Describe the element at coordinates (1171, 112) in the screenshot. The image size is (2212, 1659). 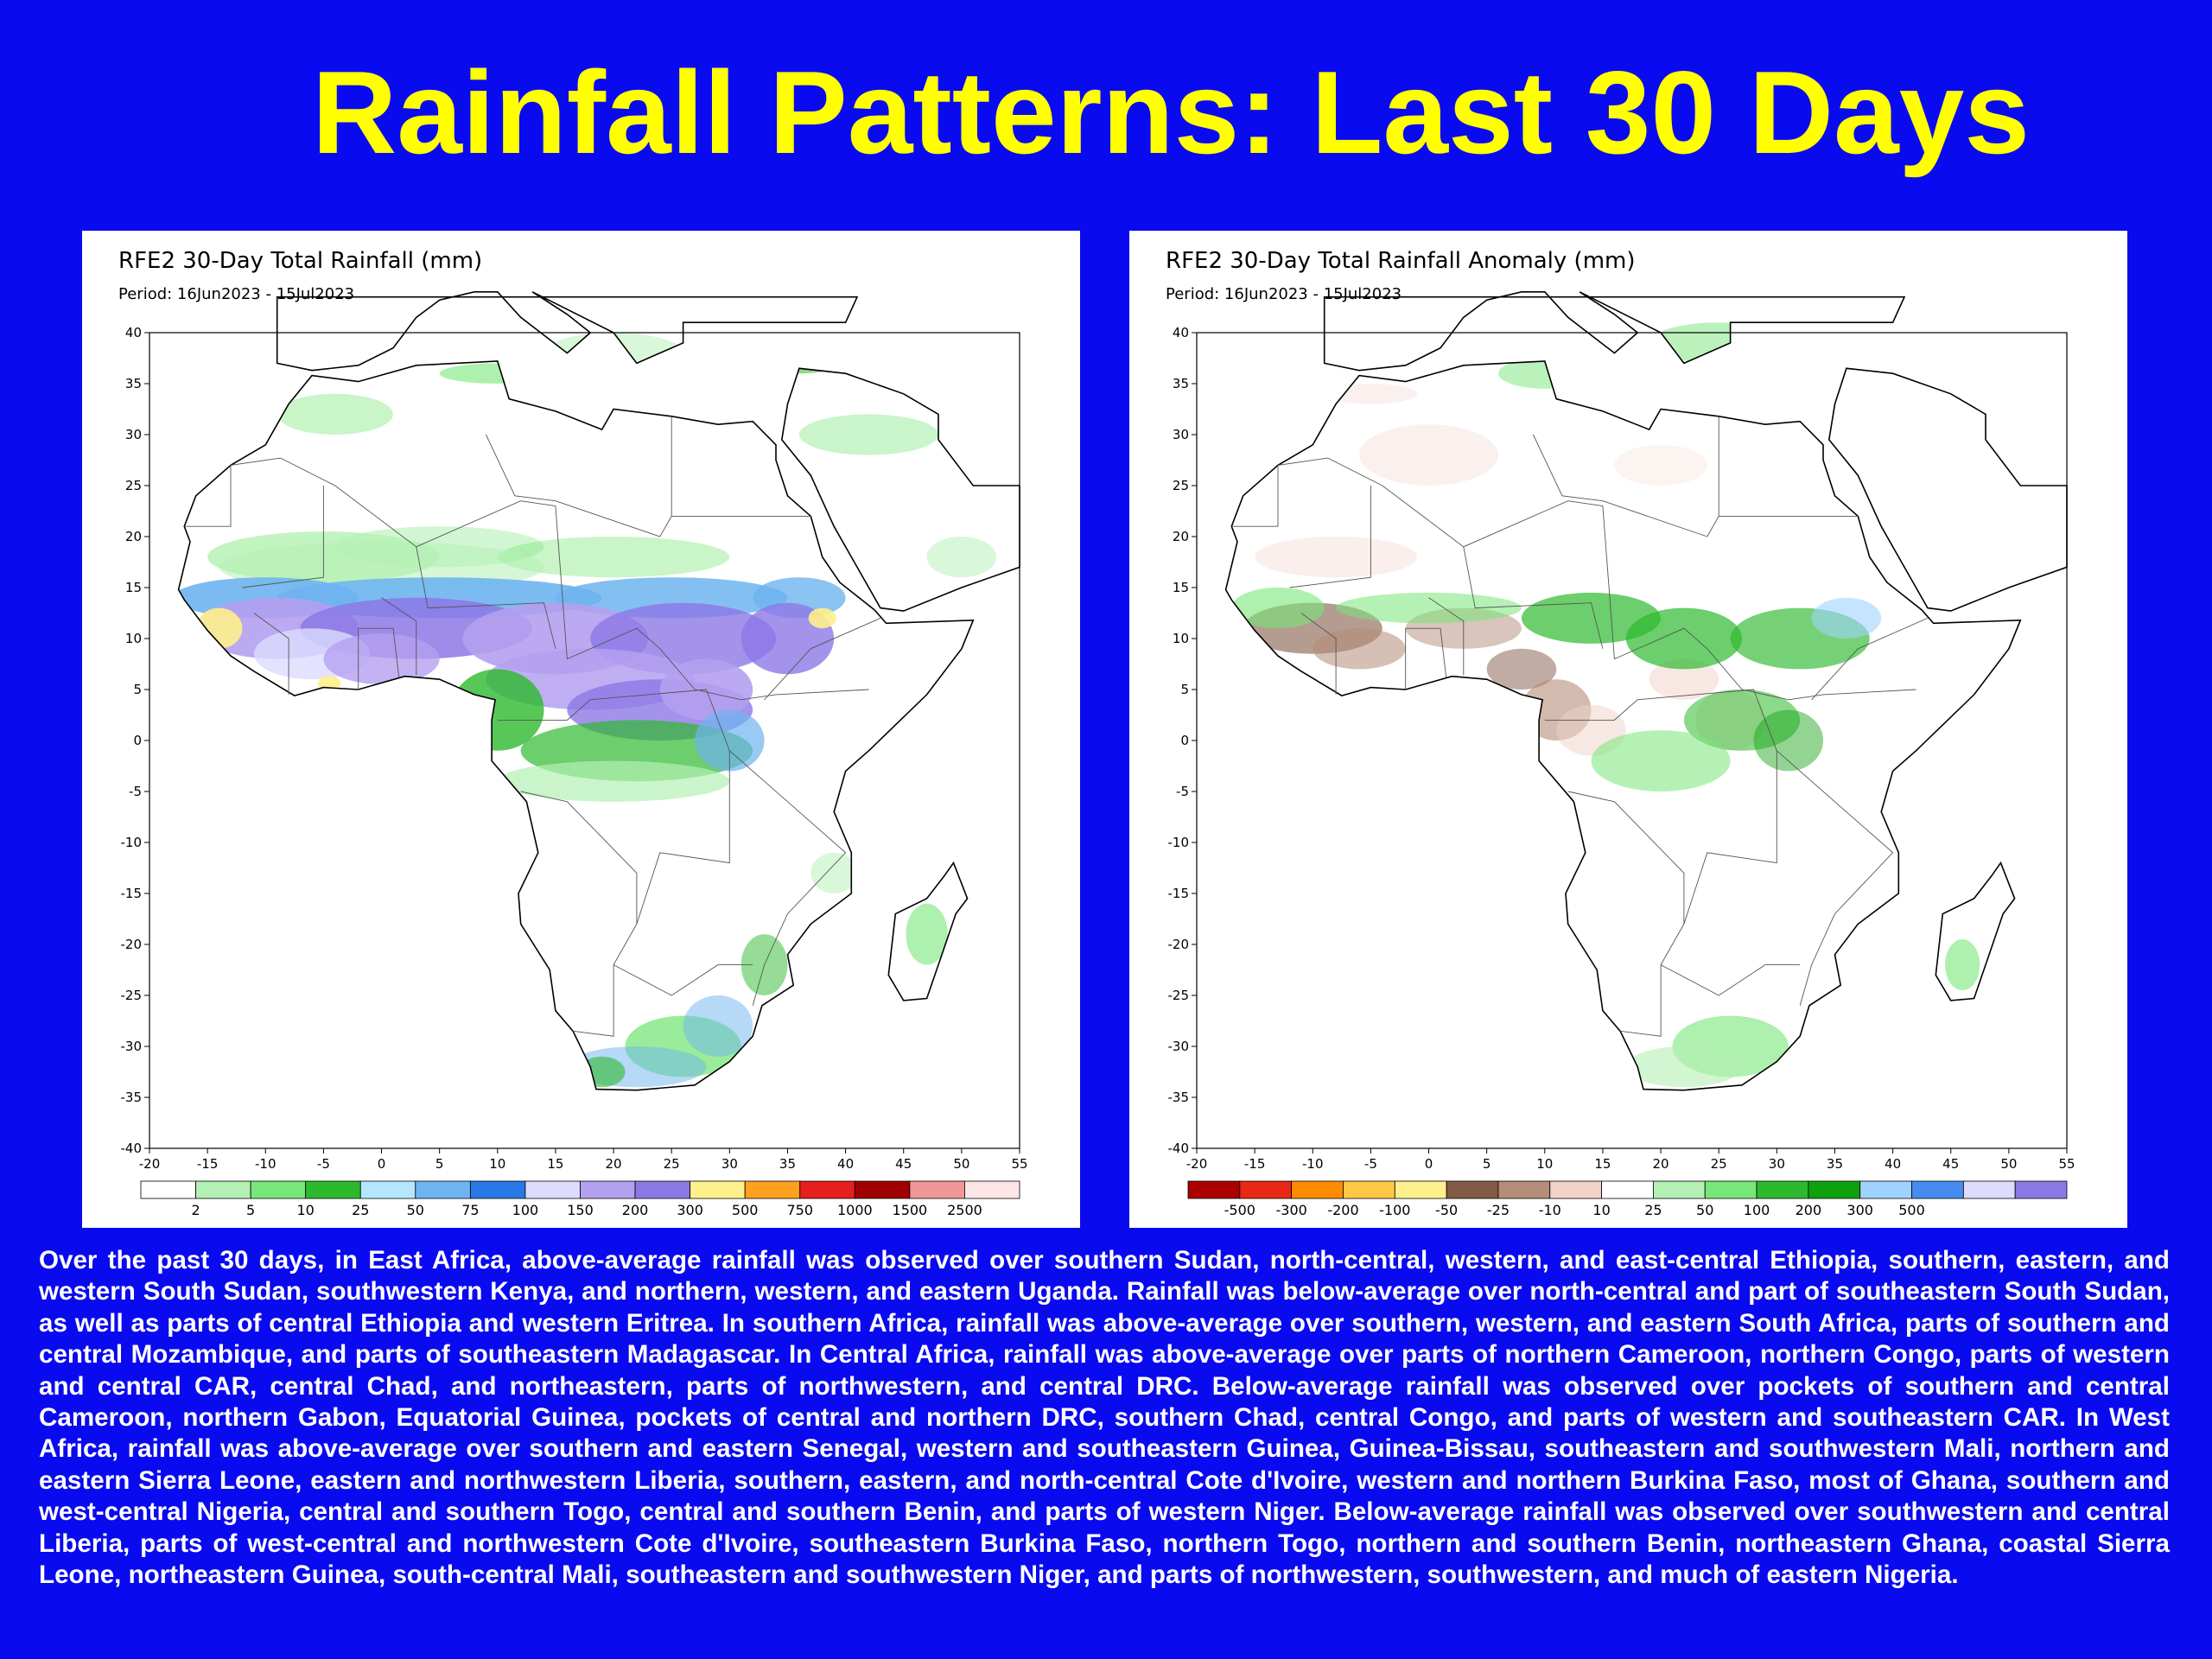
I see `slide-title: Rainfall Patterns: Last 30 Days` at that location.